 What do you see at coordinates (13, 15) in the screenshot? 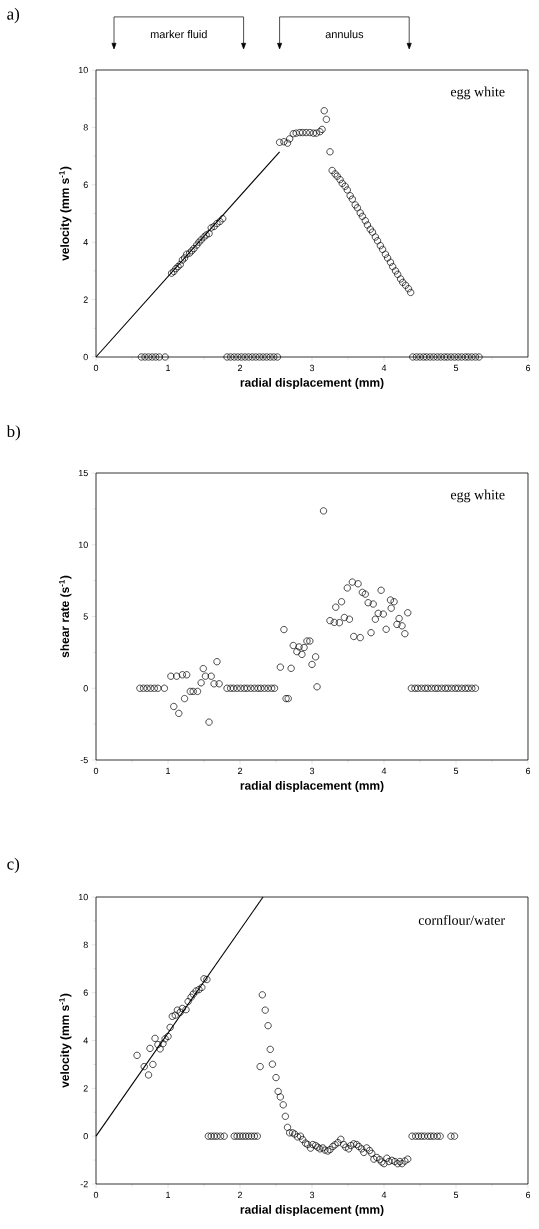
I see `chart-title: a)` at bounding box center [13, 15].